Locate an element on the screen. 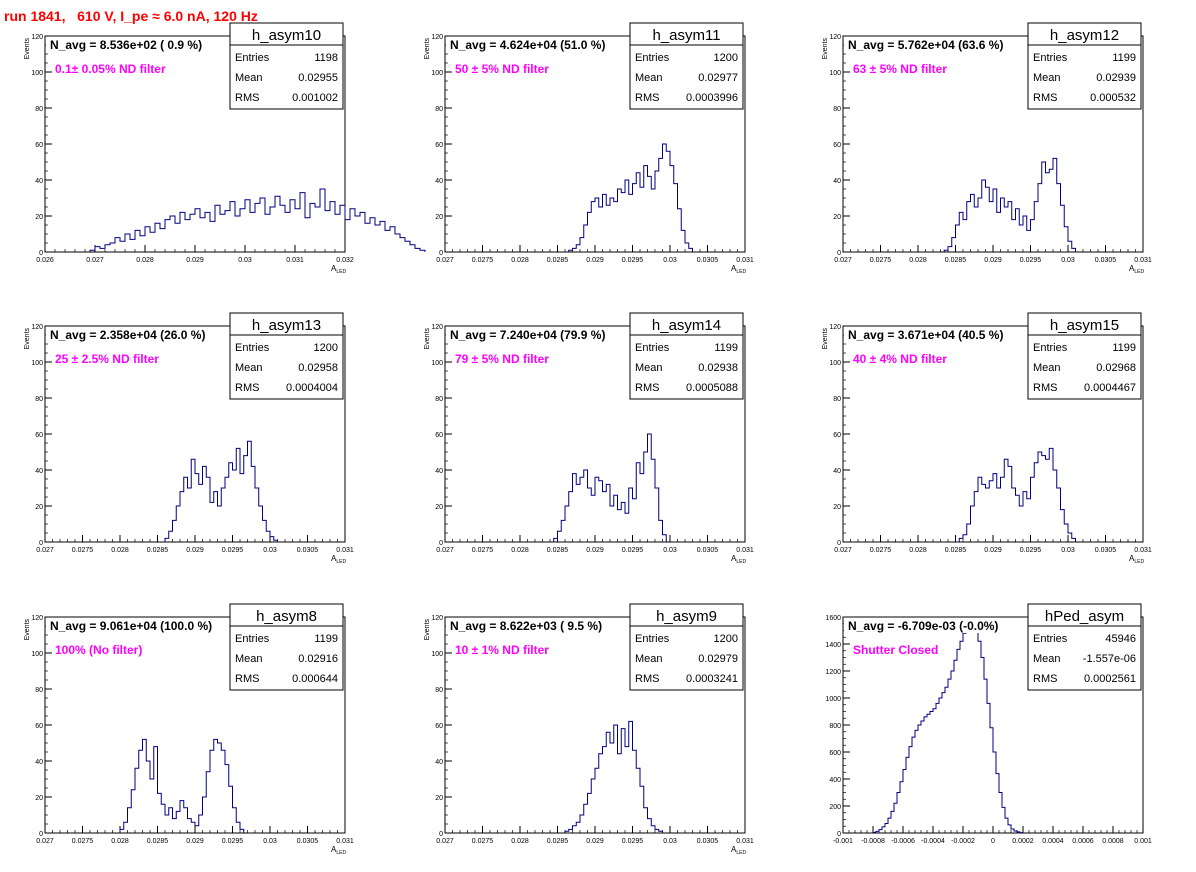 This screenshot has width=1196, height=872. navg-label: N_avg = 7.240e+04 (79.9 %) is located at coordinates (527, 335).